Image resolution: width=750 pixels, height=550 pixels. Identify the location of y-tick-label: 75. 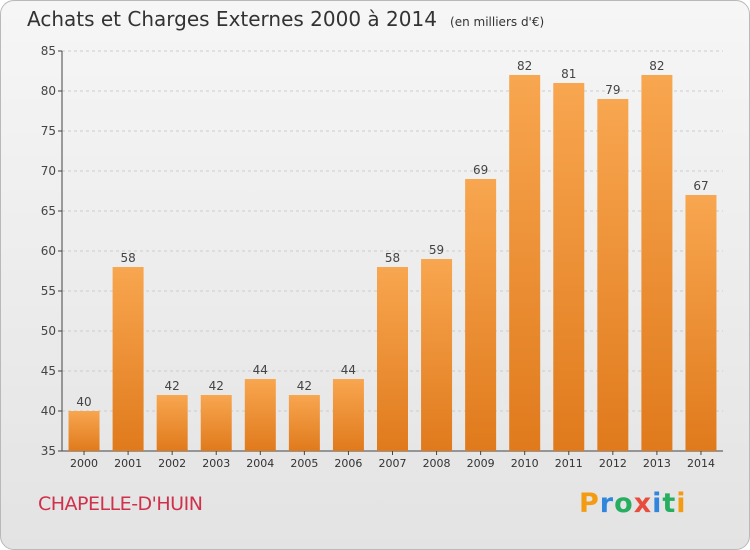
(48, 131).